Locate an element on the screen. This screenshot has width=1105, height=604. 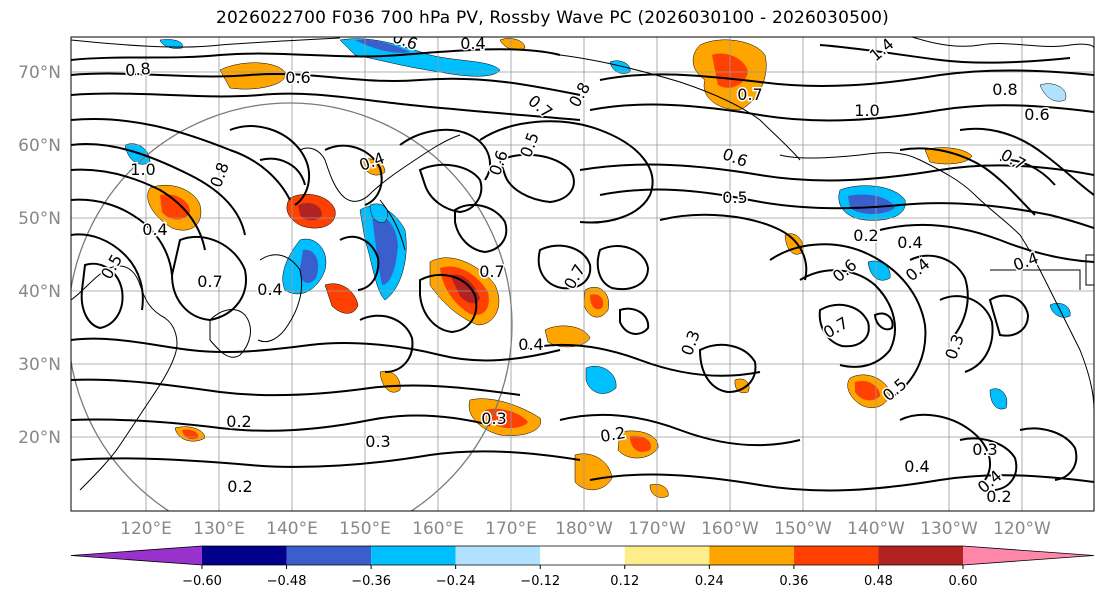
colorbar-tick-label: 0.60 is located at coordinates (963, 581).